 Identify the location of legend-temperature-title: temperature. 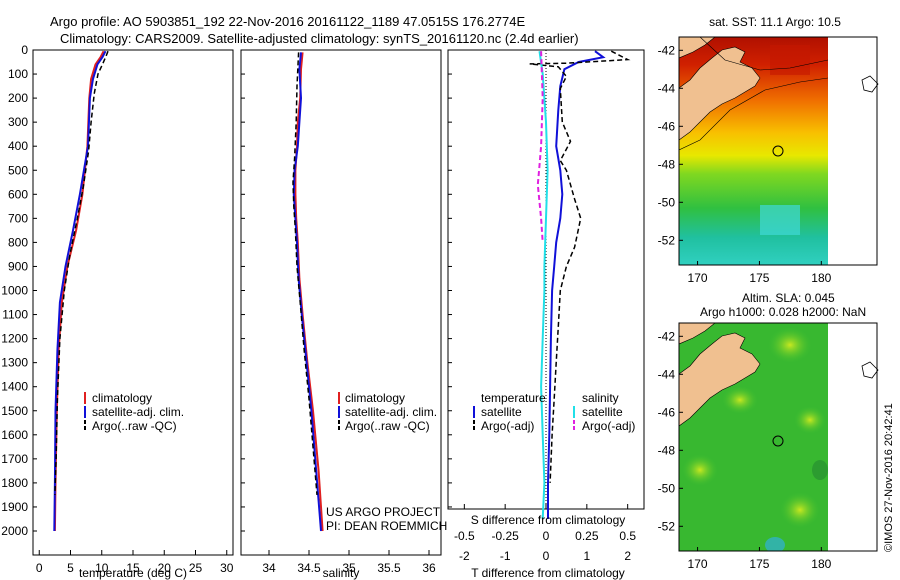
(513, 398).